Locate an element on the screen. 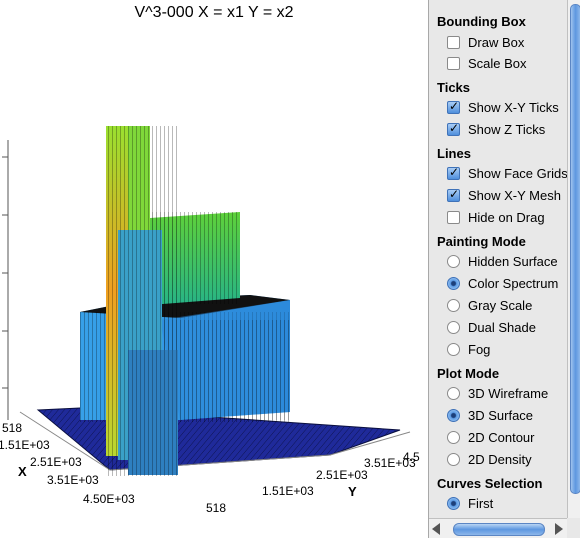 This screenshot has height=538, width=580. fog-radio: Fog is located at coordinates (468, 349).